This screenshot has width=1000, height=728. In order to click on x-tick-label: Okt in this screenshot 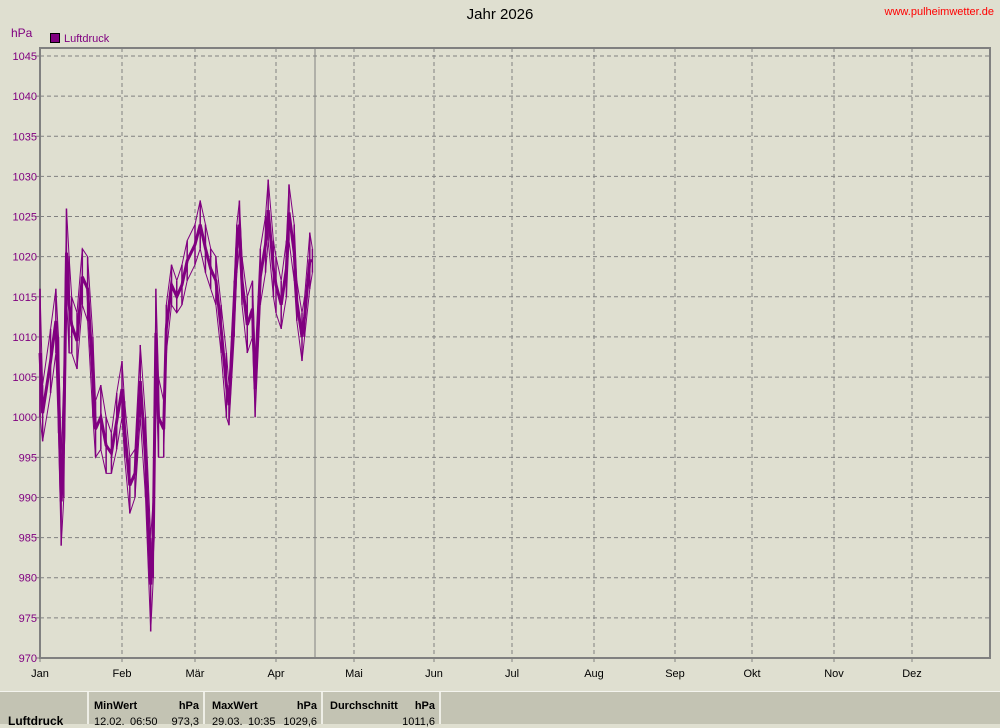, I will do `click(751, 674)`.